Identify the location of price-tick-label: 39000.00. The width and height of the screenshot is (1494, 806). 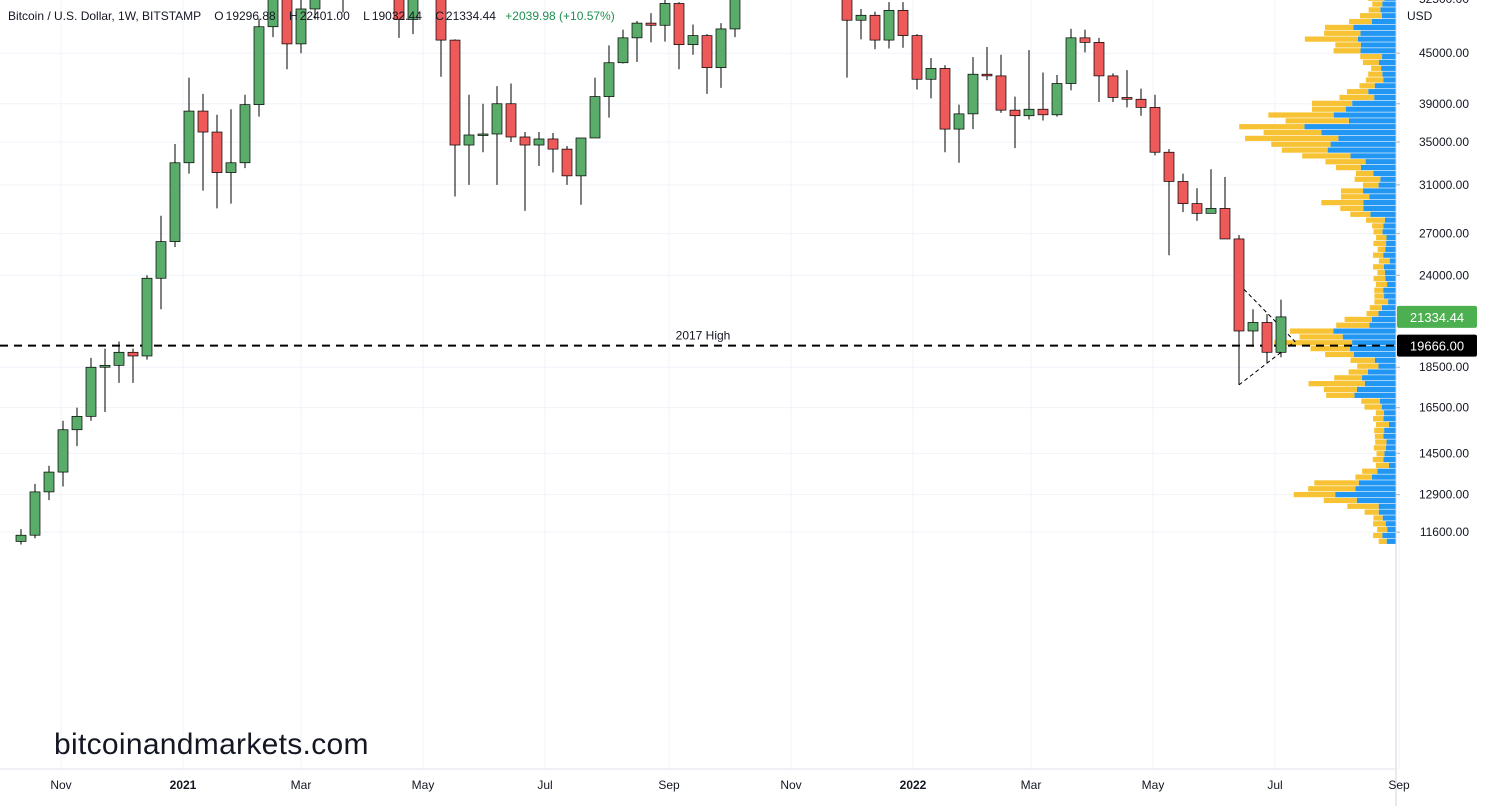
(1444, 104).